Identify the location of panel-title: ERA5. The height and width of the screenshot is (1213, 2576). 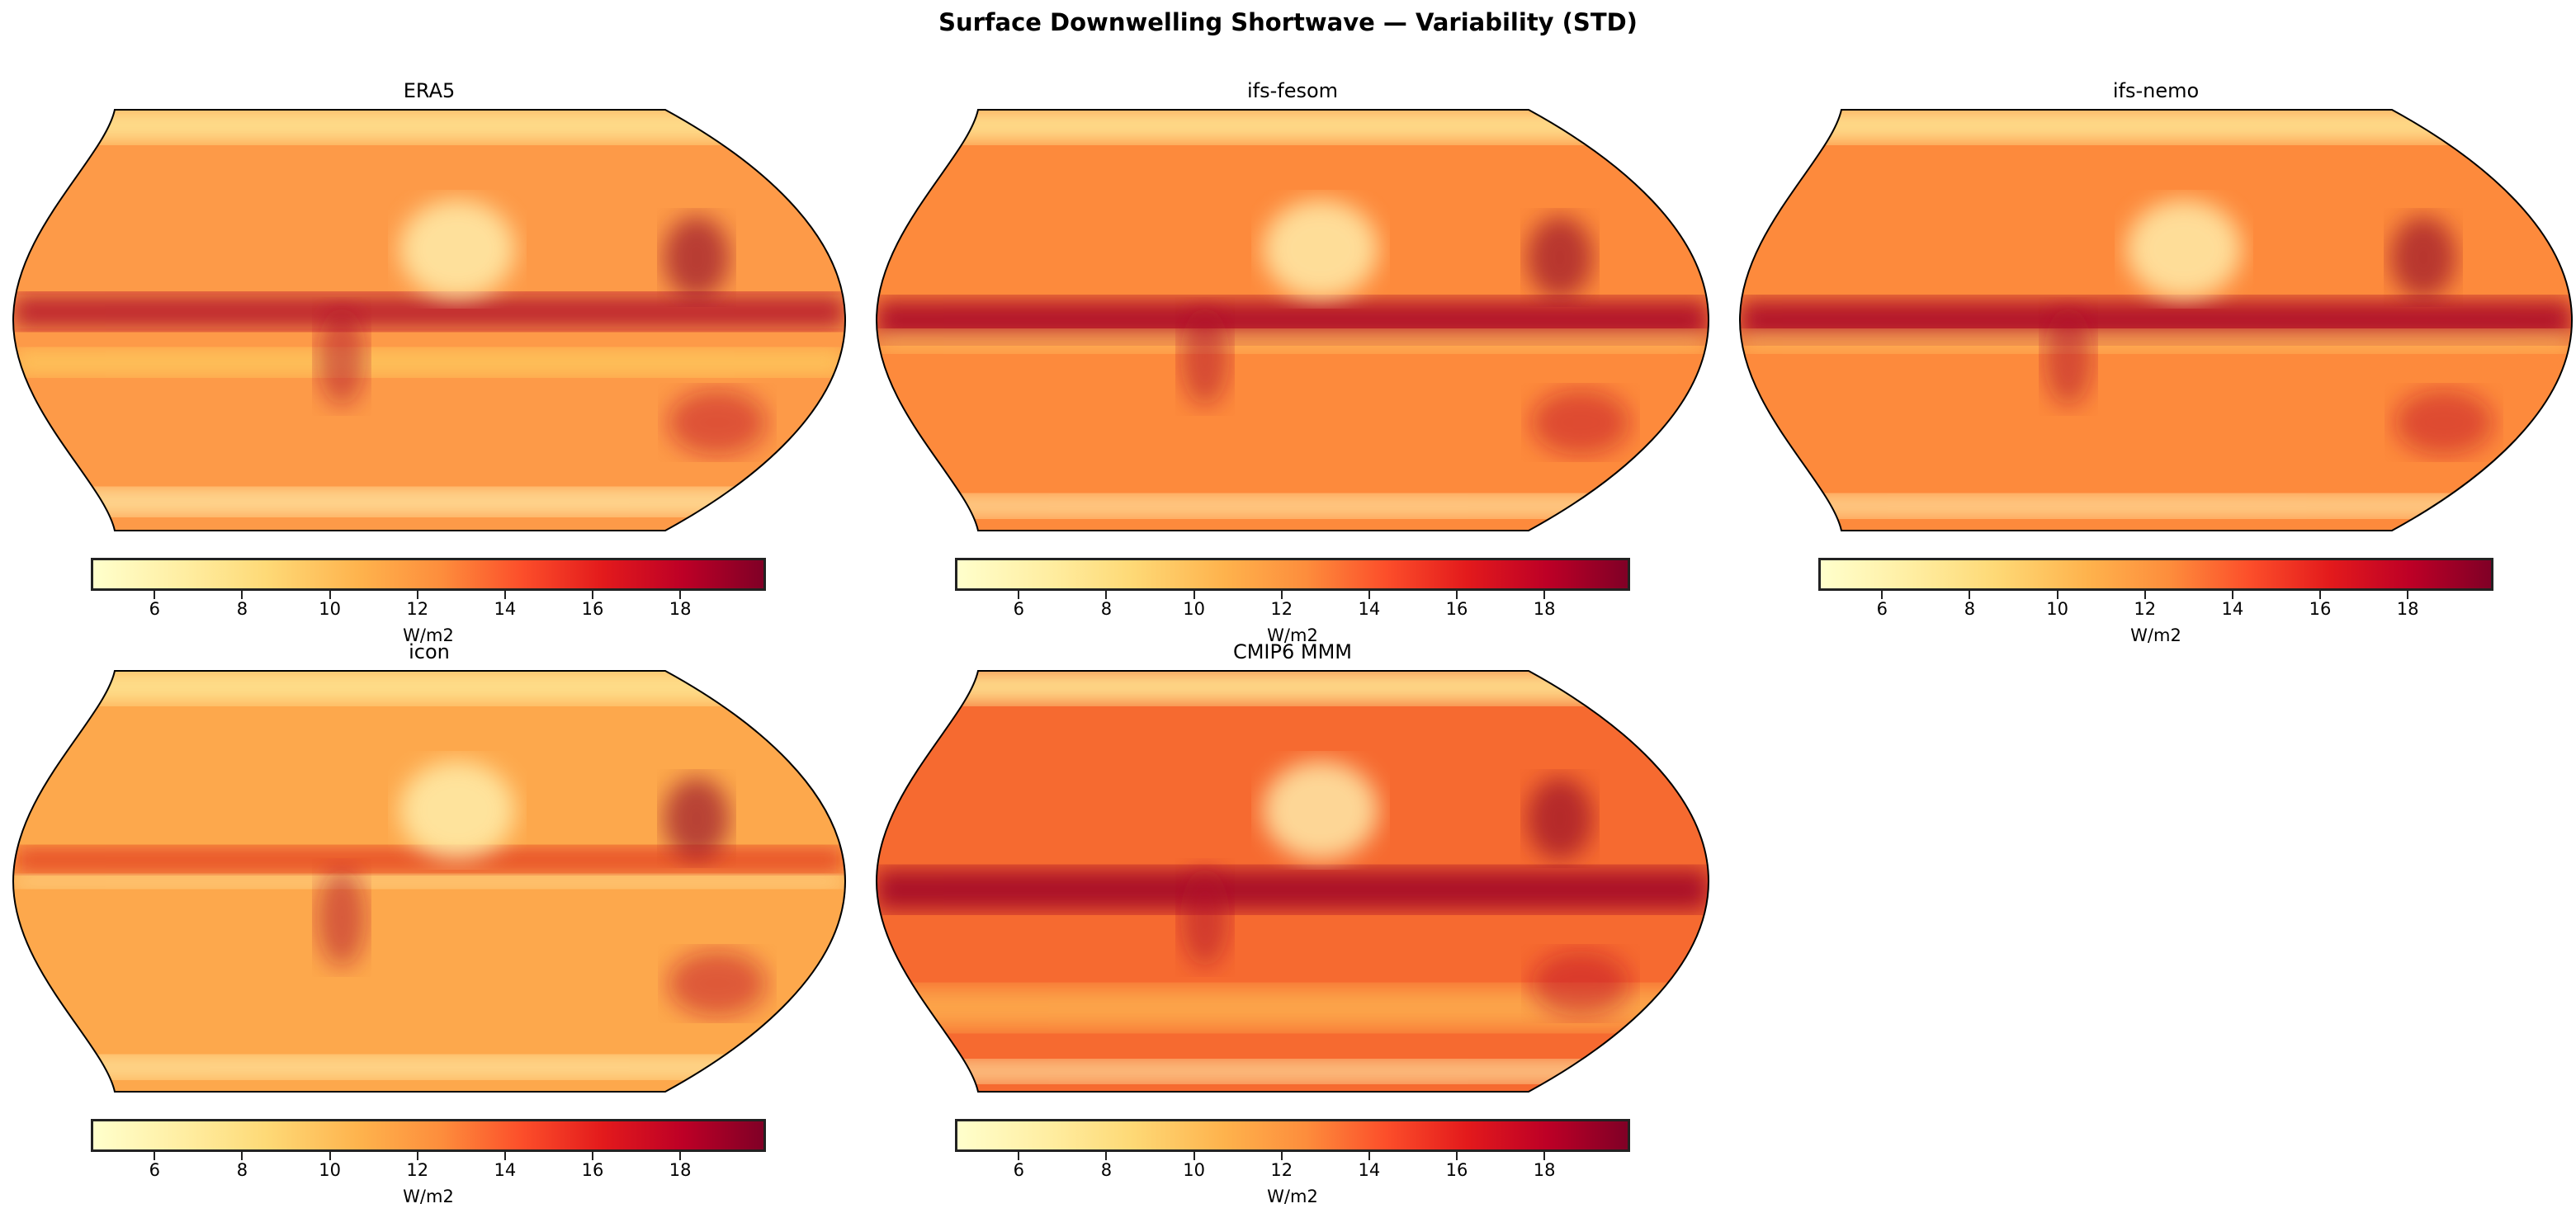
(429, 90).